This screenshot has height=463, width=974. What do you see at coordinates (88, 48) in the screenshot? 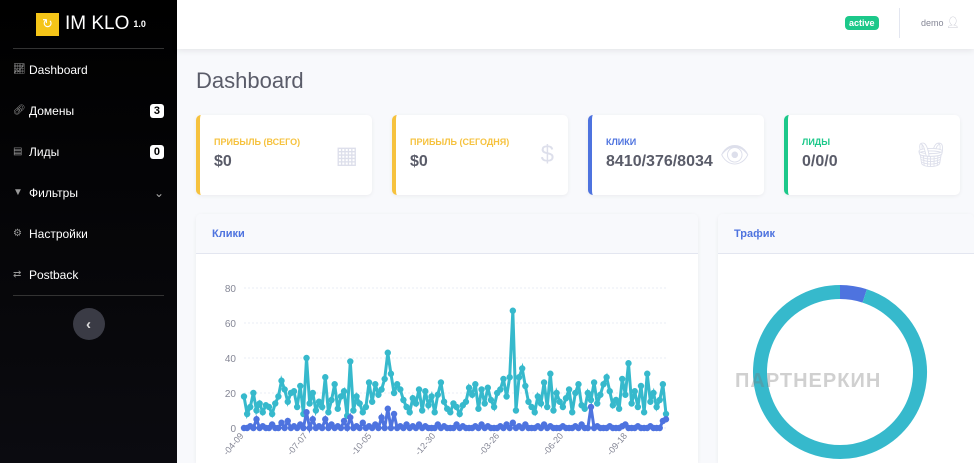
I see `divider` at bounding box center [88, 48].